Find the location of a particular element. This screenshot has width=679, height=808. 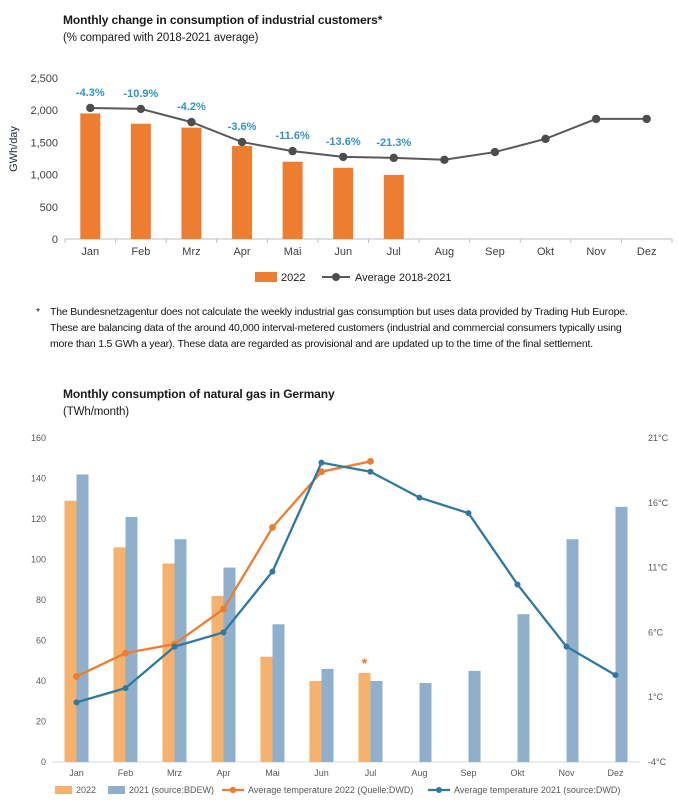

legend-item-temp-2022: Average temperature 2022 (Quelle:DWD) is located at coordinates (317, 790).